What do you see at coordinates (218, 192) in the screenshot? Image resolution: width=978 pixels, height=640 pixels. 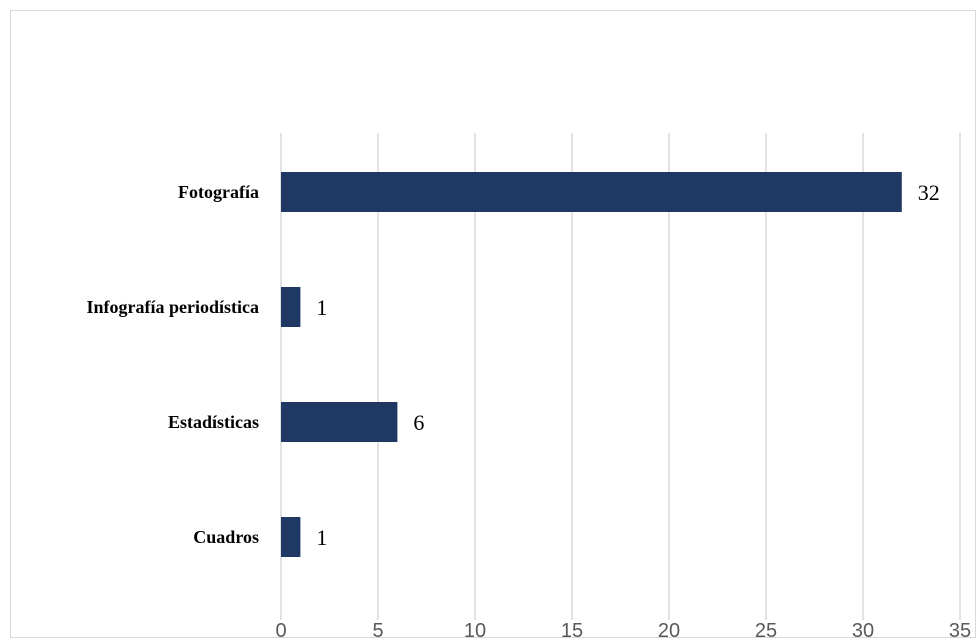 I see `category-label: Fotografía` at bounding box center [218, 192].